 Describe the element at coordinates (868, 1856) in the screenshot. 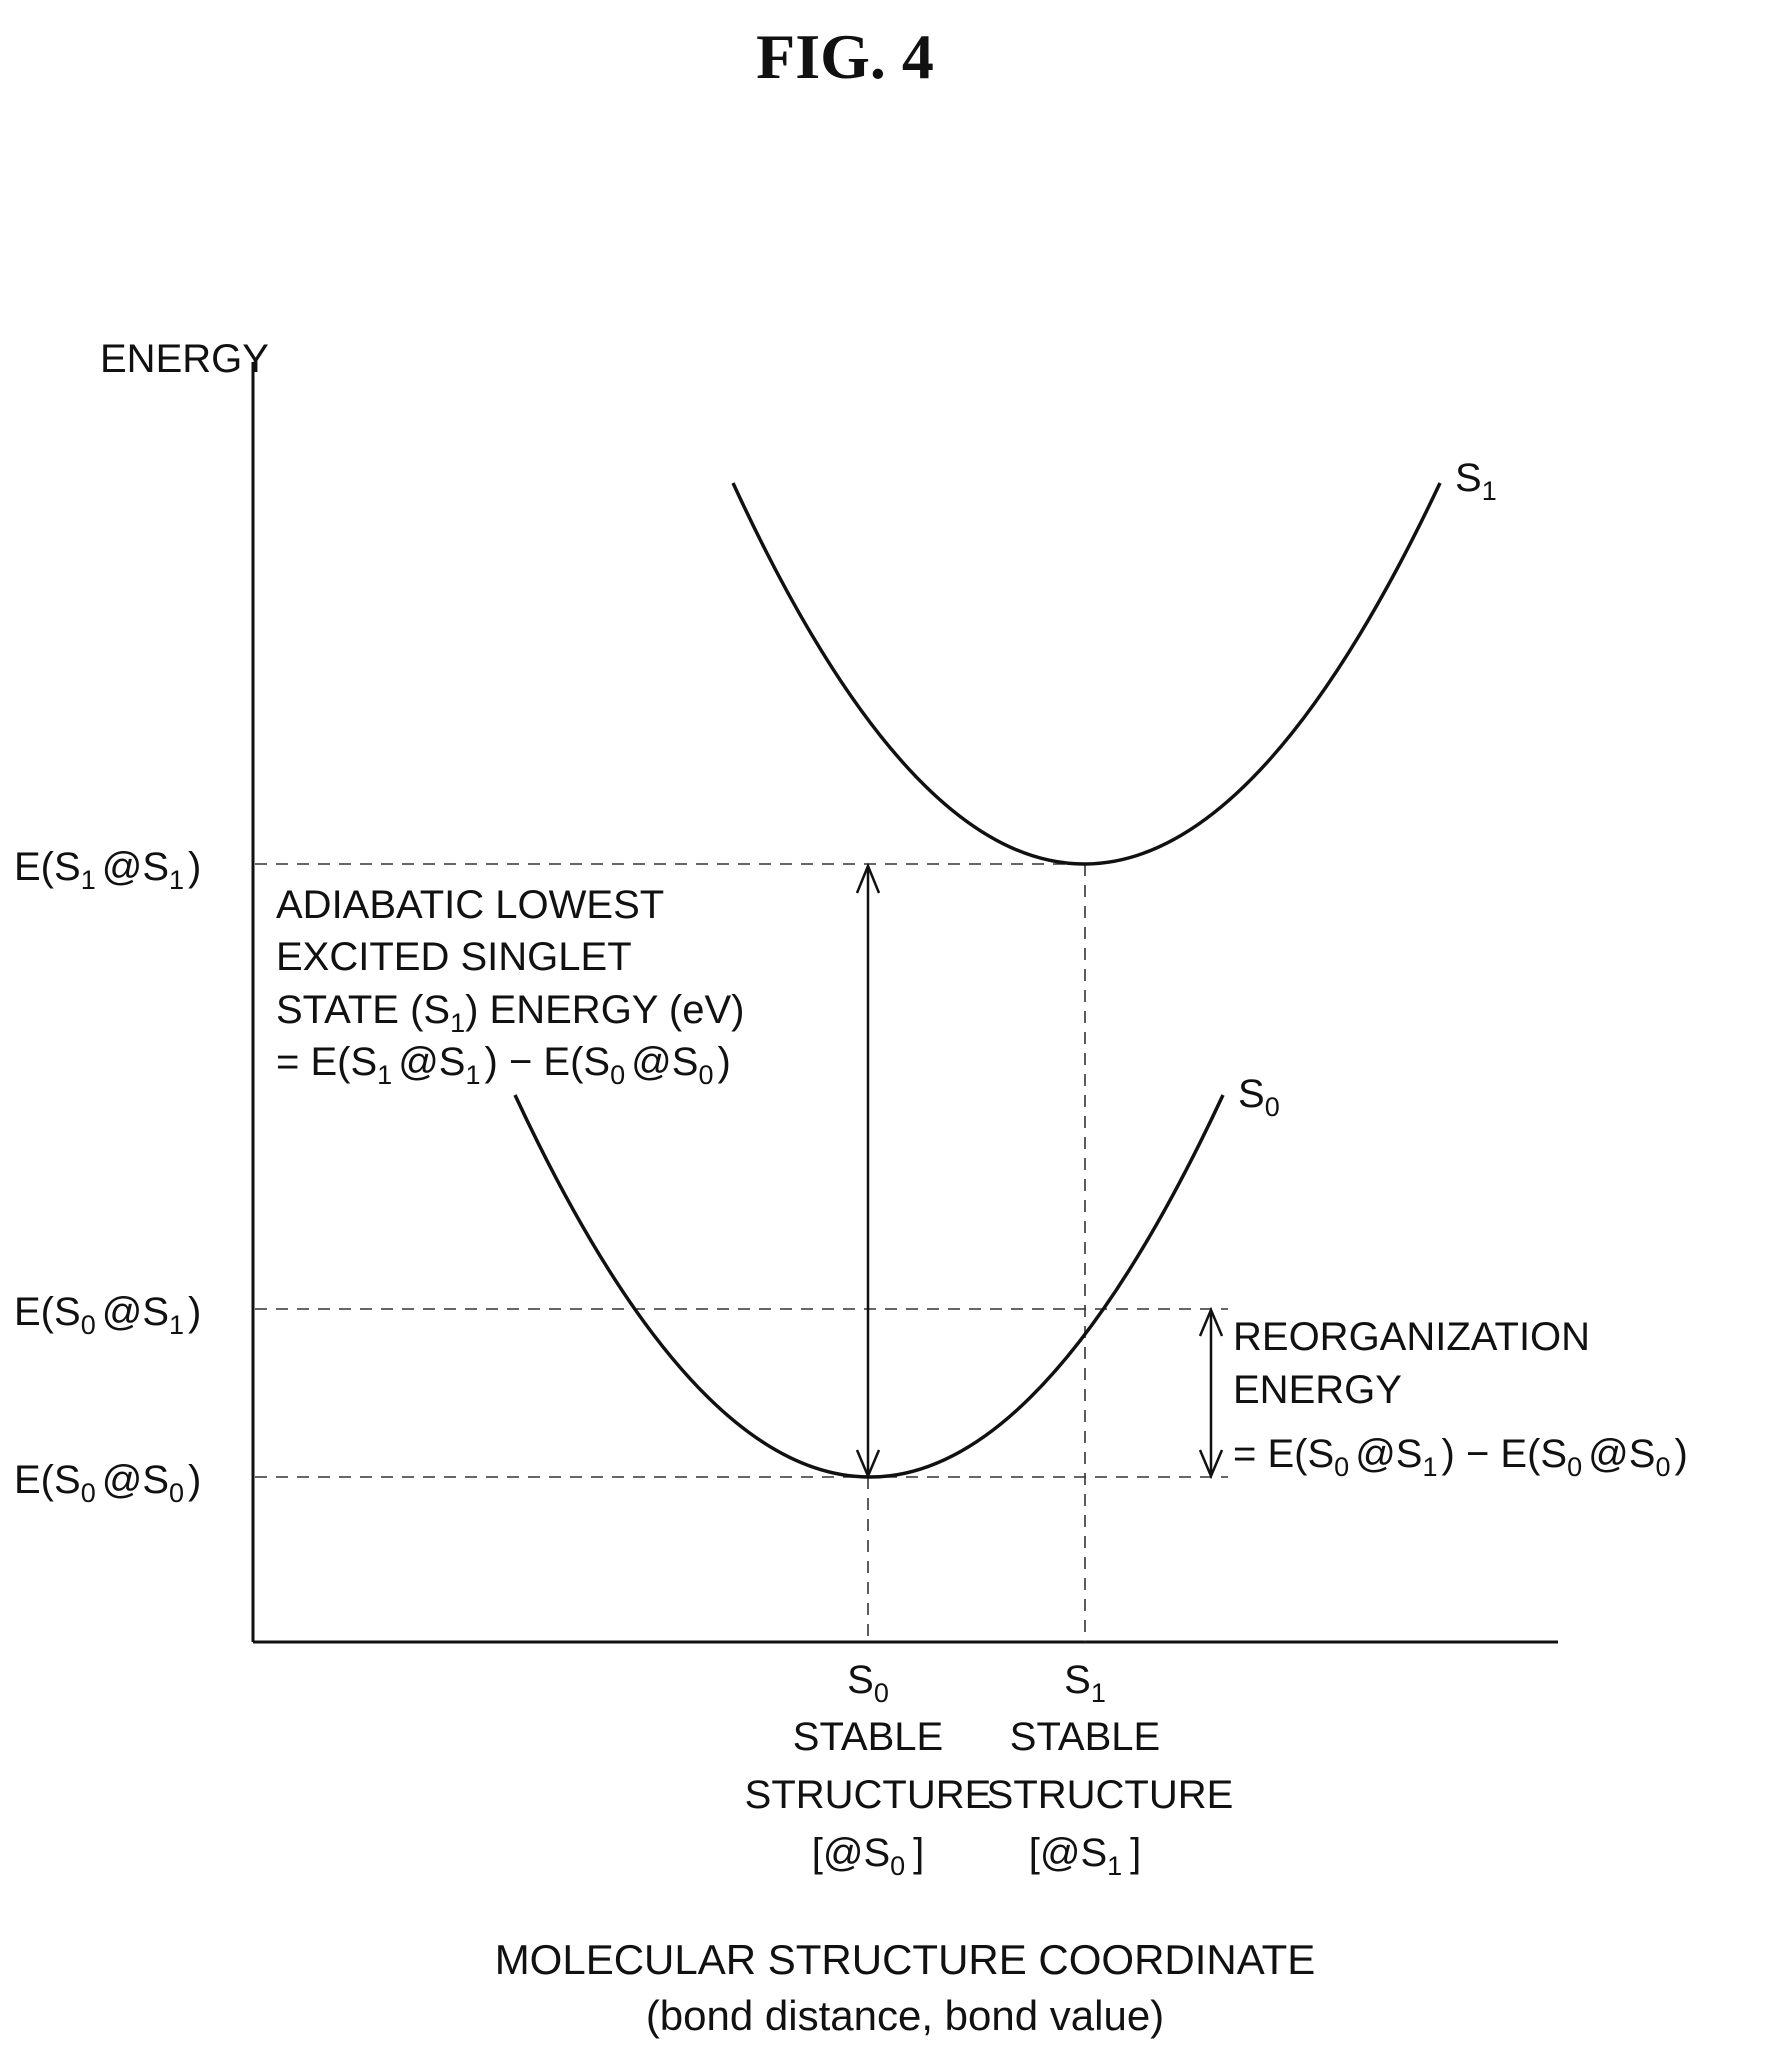

I see `svg-text: [@S0]` at that location.